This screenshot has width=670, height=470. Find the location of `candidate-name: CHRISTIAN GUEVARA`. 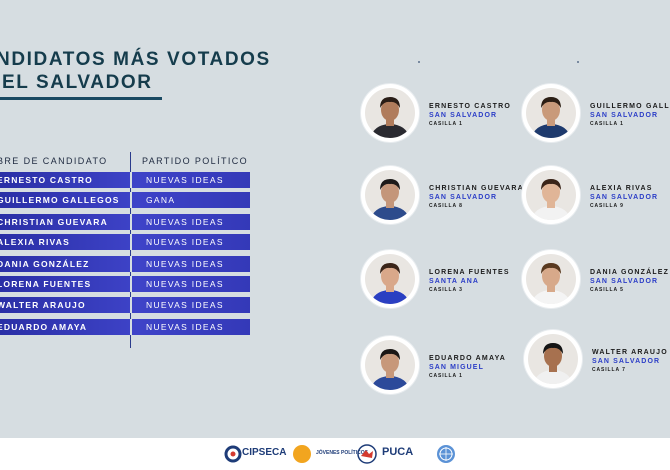

candidate-name: CHRISTIAN GUEVARA is located at coordinates (476, 188).